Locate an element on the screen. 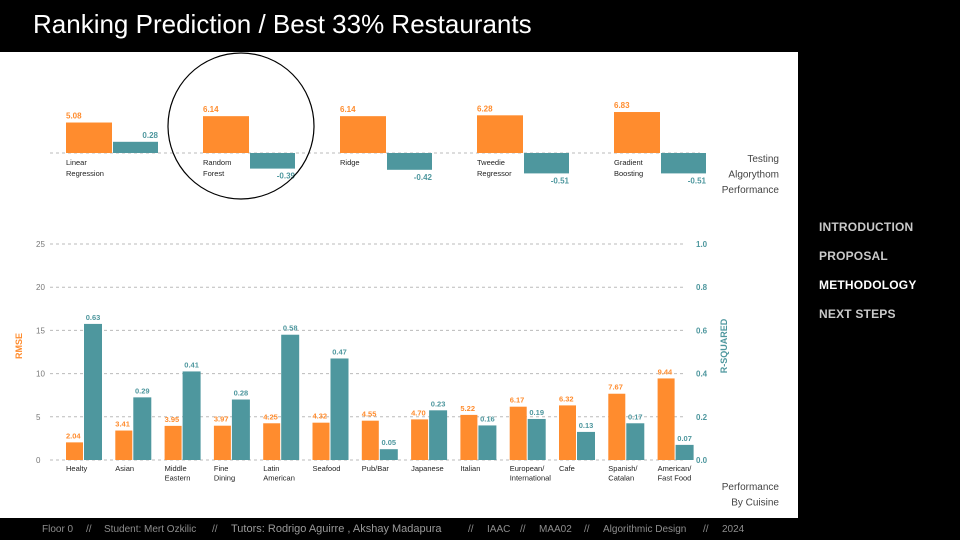 Image resolution: width=960 pixels, height=540 pixels. nav-item-next-steps: NEXT STEPS is located at coordinates (857, 314).